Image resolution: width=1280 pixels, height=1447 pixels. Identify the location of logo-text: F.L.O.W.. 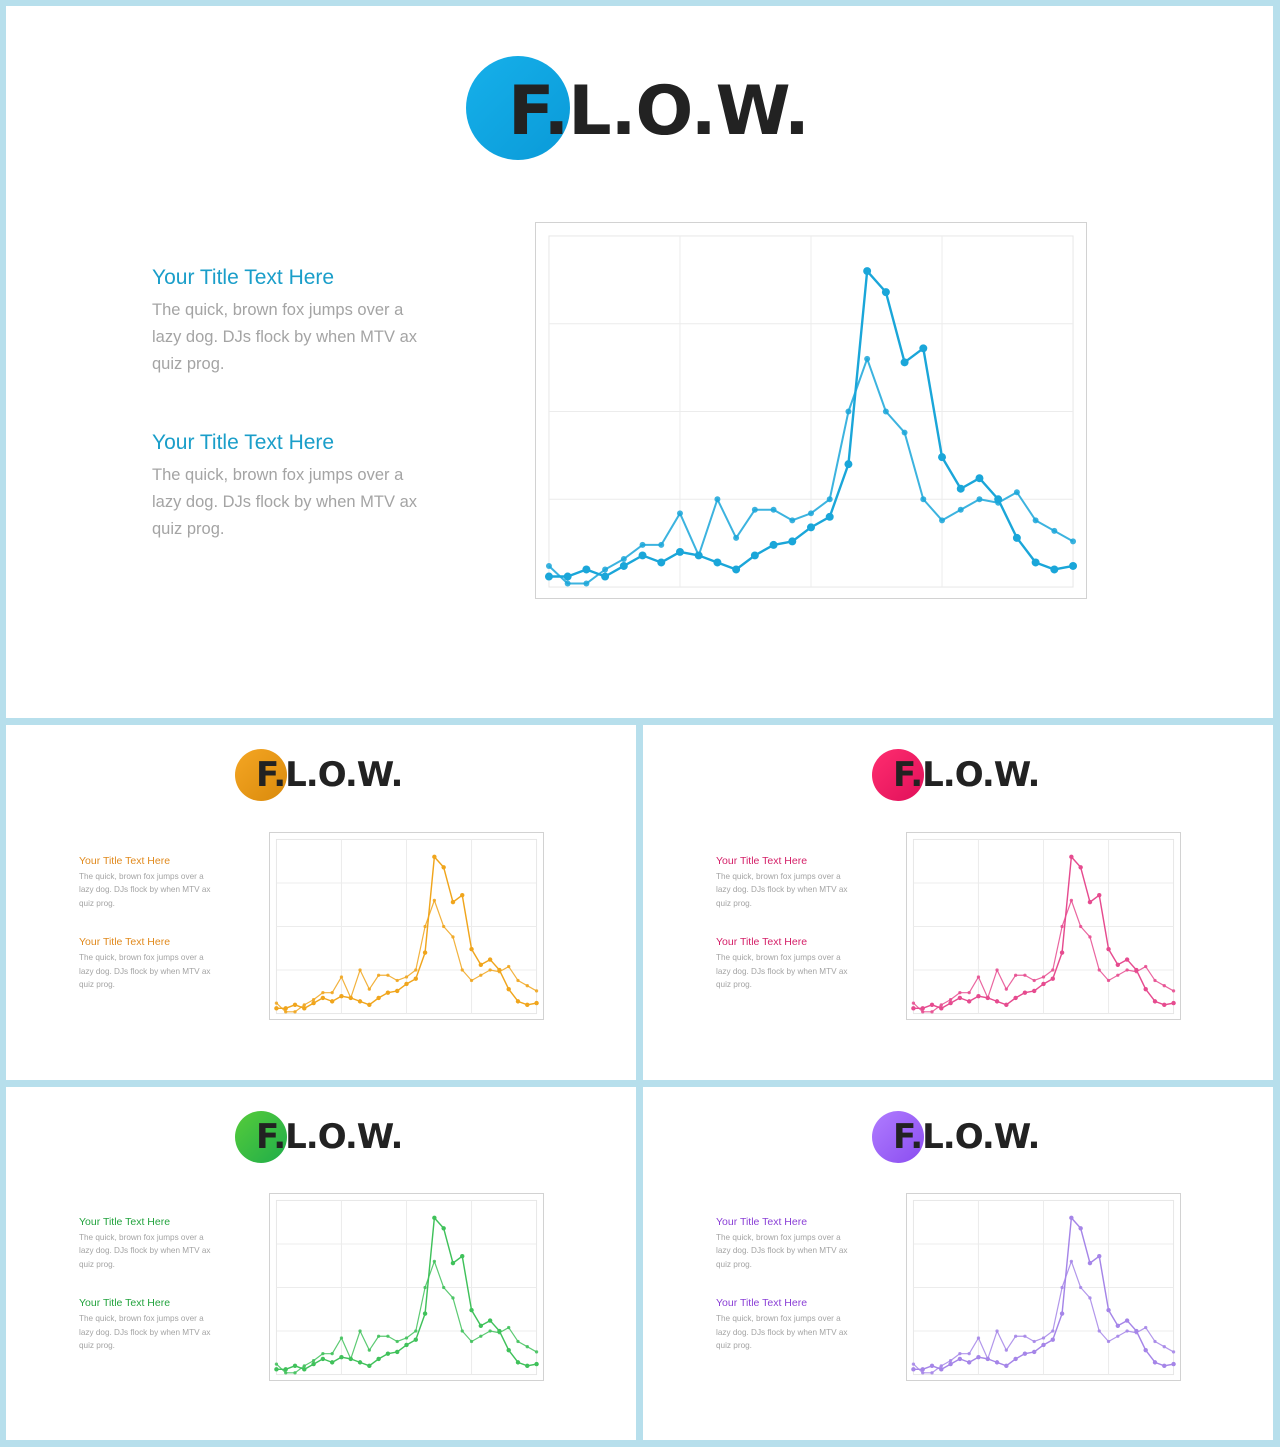
(329, 775).